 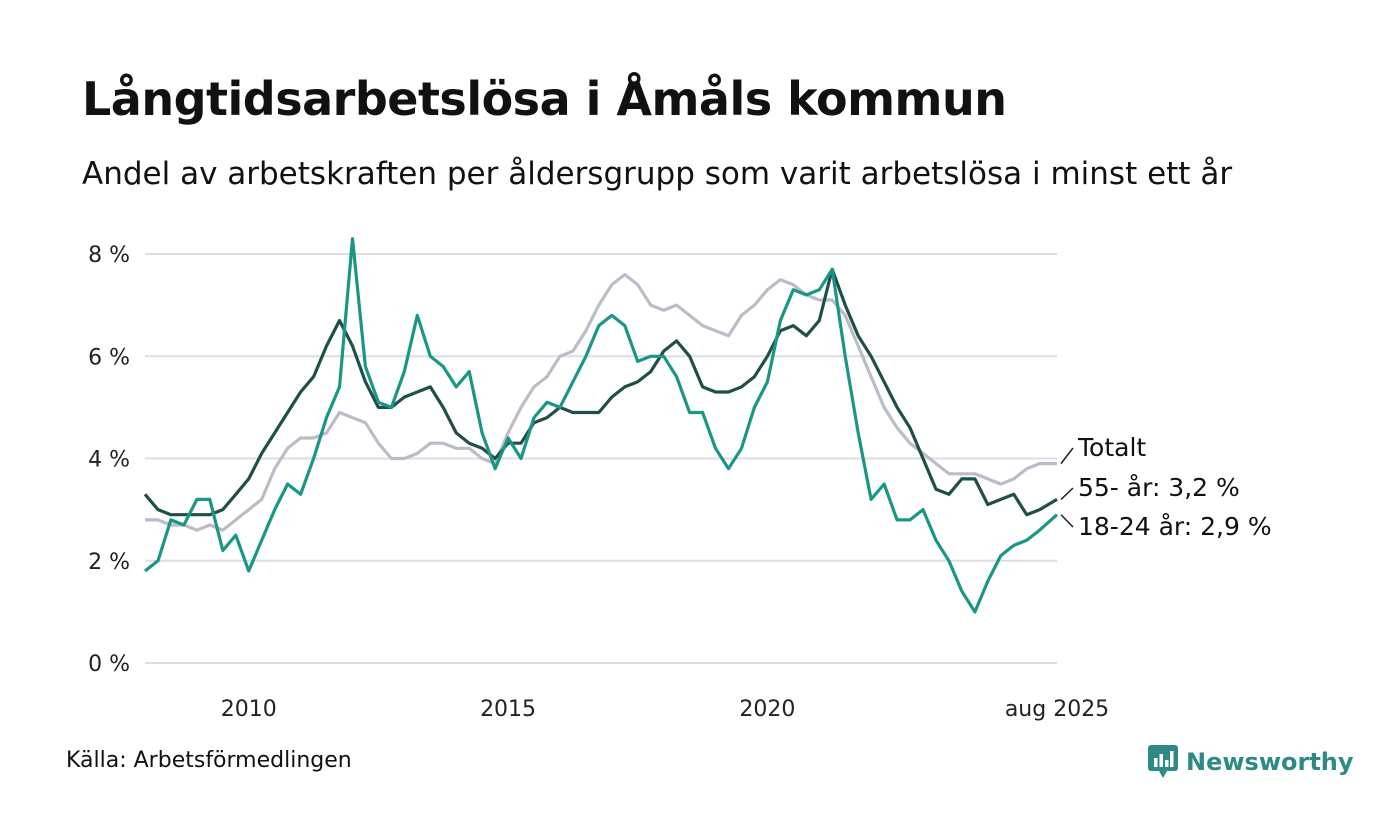 I want to click on x-tick-label: 2010, so click(x=249, y=709).